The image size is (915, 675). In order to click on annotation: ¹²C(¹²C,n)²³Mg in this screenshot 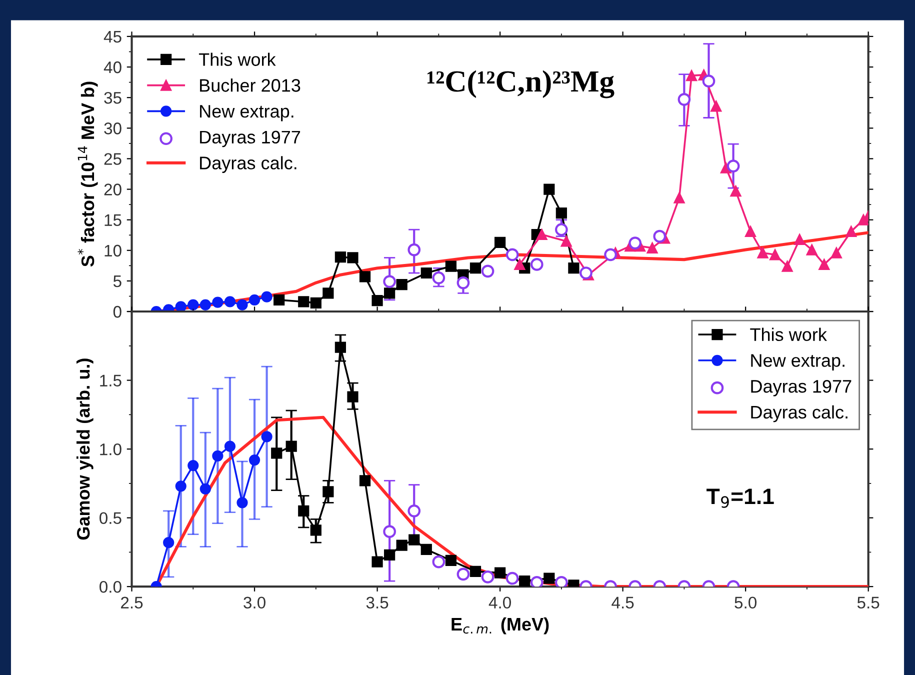, I will do `click(521, 84)`.